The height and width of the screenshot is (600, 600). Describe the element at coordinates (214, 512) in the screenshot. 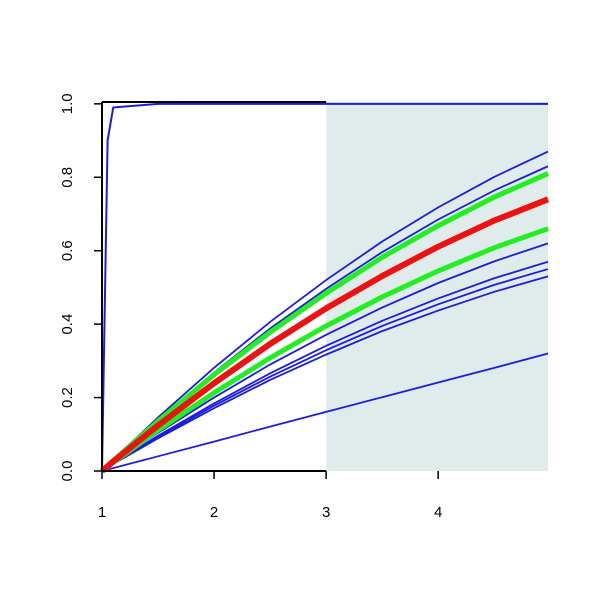

I see `x-tick-label: 2` at that location.